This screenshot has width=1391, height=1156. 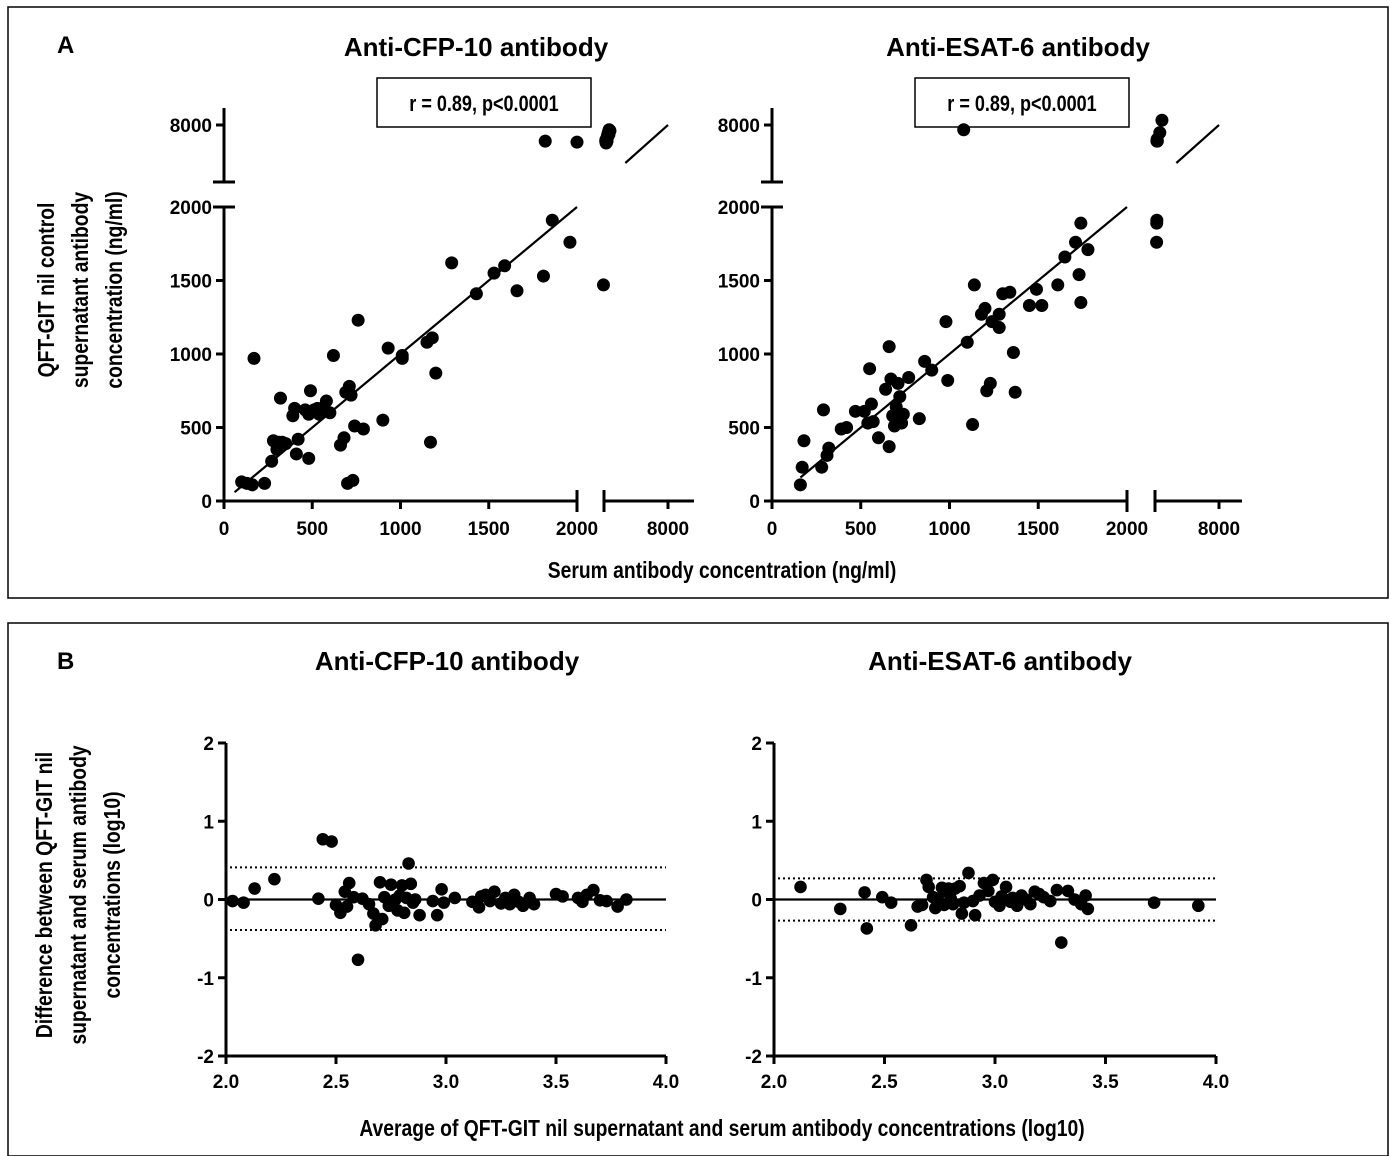 I want to click on chart-a2-plot: 0 500 1000 1500 2000 8000 0 500 1000 1500 2000 8000, so click(x=980, y=324).